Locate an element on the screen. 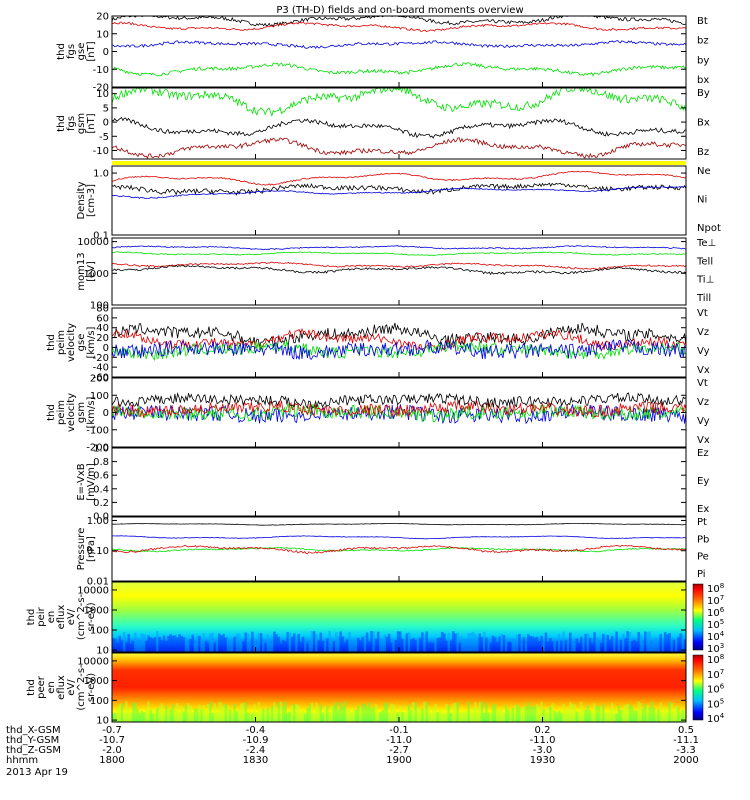  y-axis-label: peer is located at coordinates (41, 687).